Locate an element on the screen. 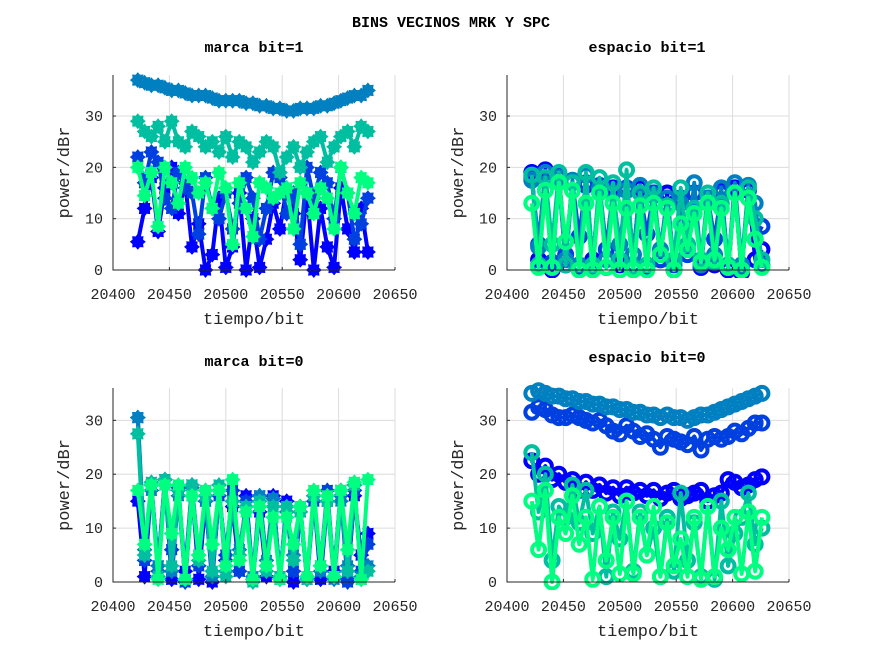  figure-title: BINS VECINOS MRK Y SPC is located at coordinates (451, 23).